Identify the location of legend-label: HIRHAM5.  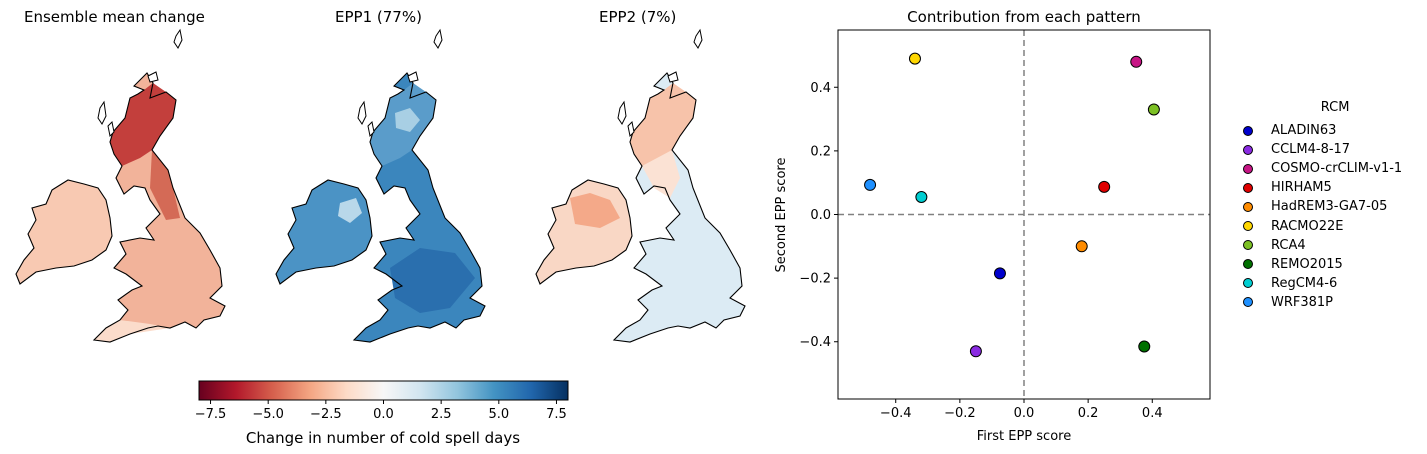
(1301, 188).